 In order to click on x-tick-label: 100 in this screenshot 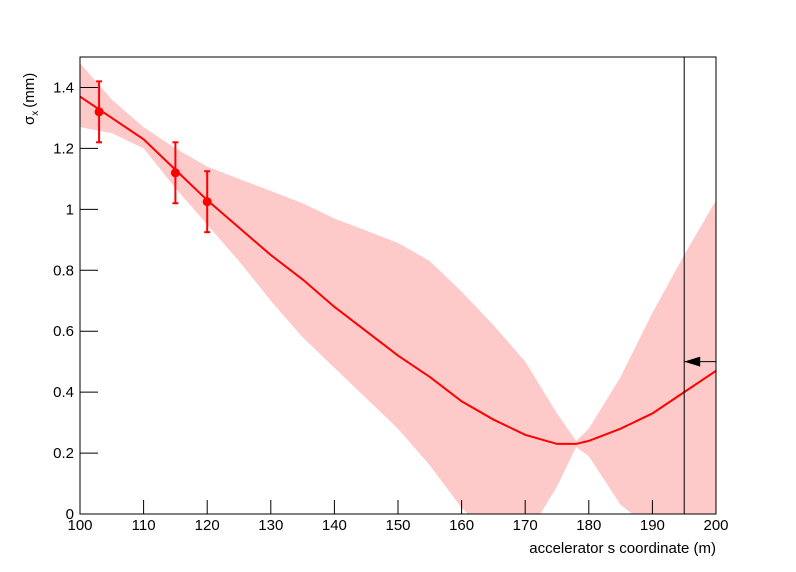, I will do `click(79, 525)`.